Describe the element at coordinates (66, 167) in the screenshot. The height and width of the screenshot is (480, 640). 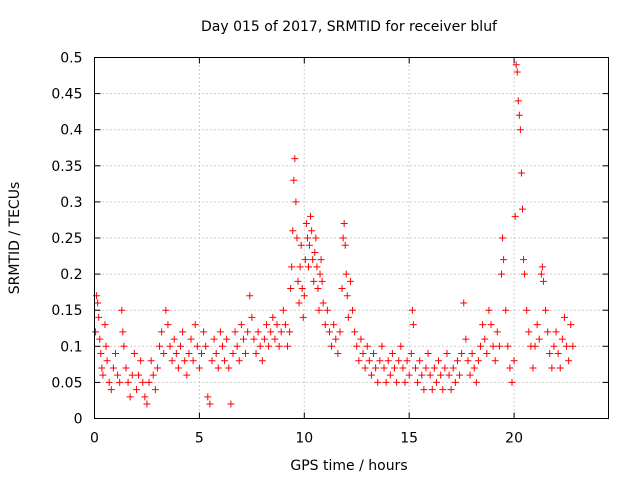
I see `y-tick-label: 0.35` at that location.